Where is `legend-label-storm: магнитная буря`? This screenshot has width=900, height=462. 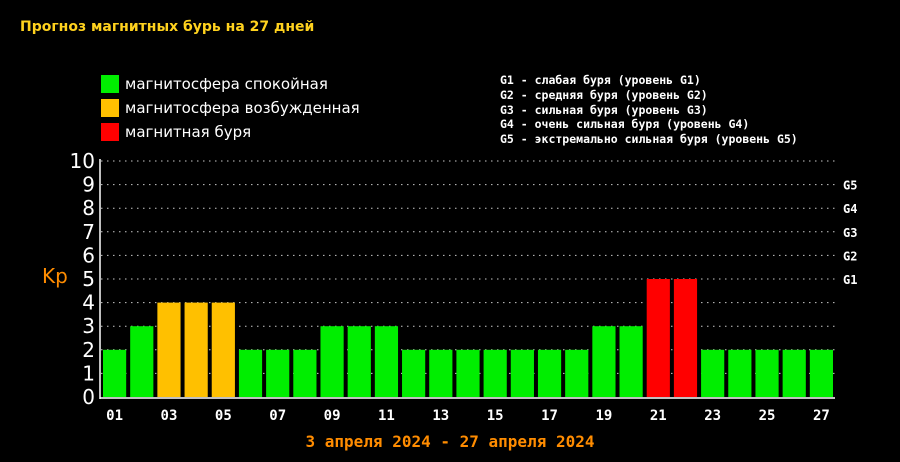
legend-label-storm: магнитная буря is located at coordinates (188, 132).